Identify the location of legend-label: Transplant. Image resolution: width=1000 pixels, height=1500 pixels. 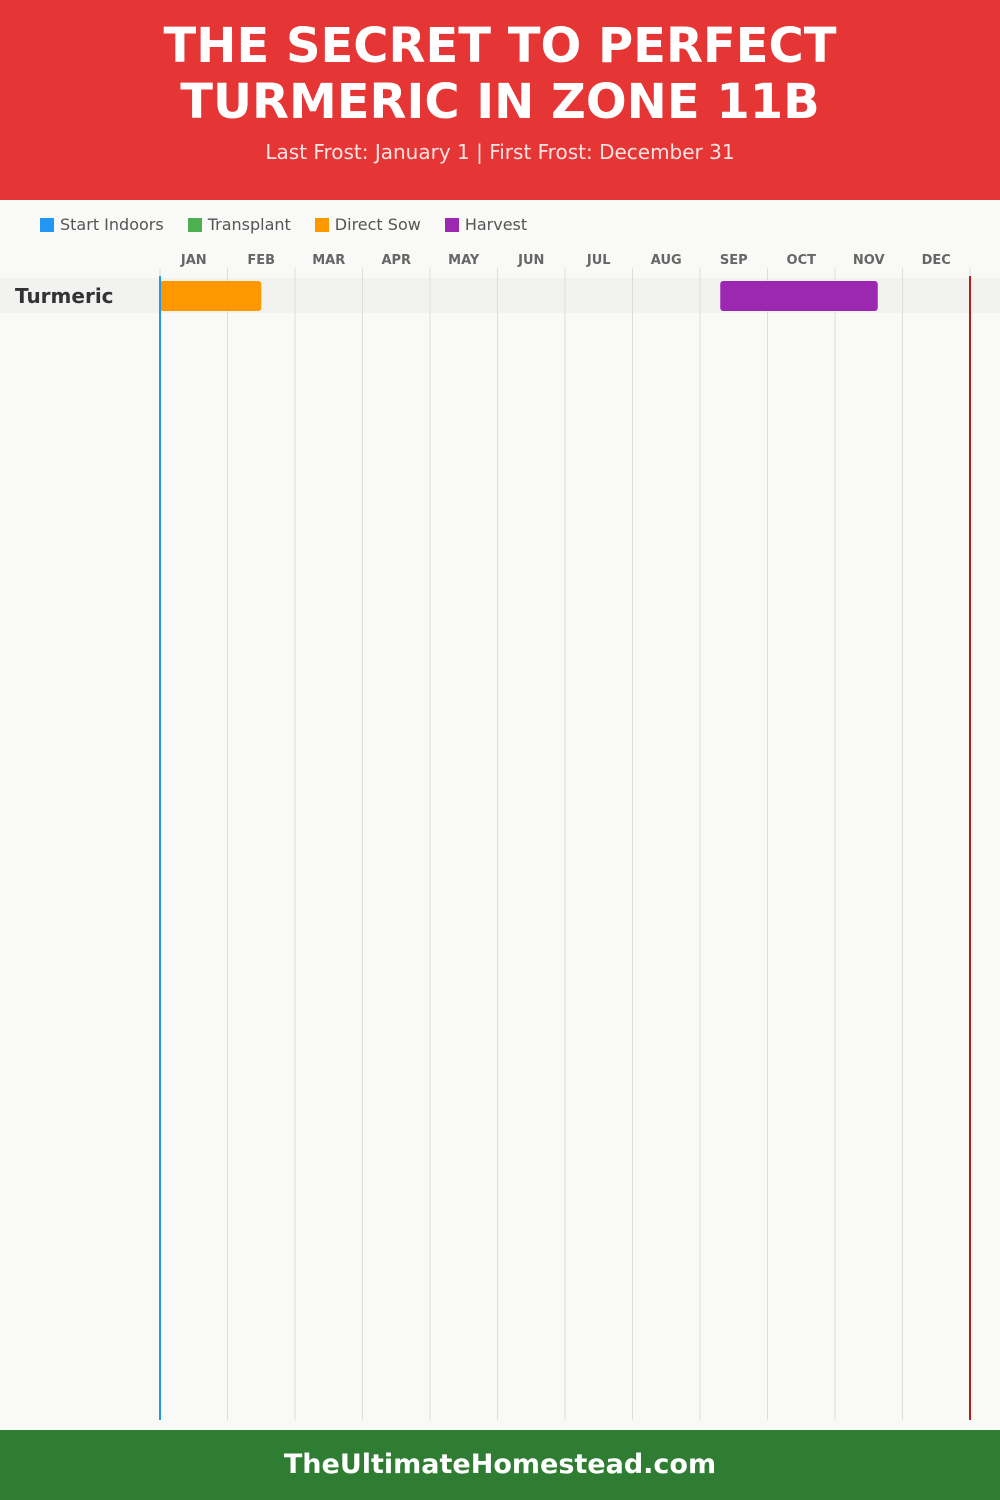
(249, 224).